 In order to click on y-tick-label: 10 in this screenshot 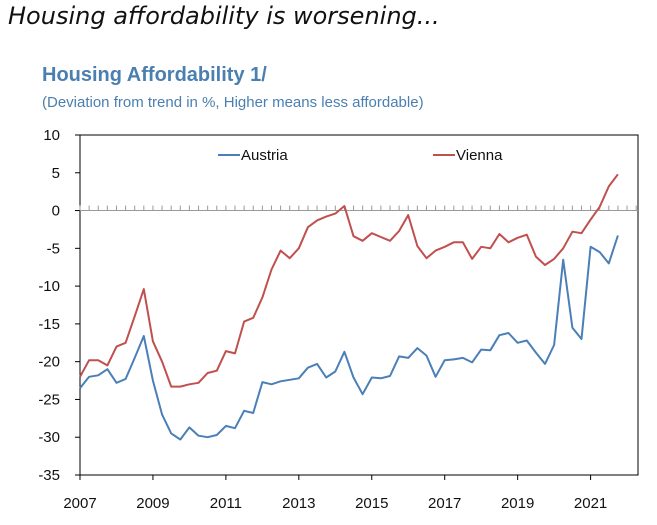, I will do `click(51, 135)`.